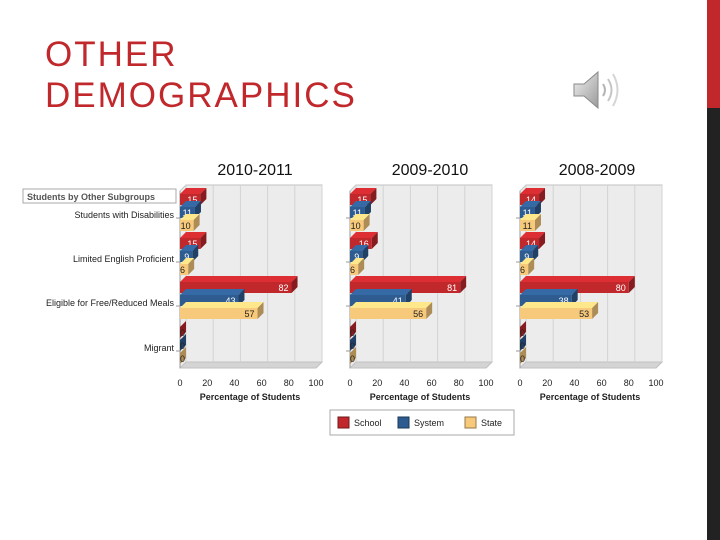 The image size is (720, 540). Describe the element at coordinates (230, 301) in the screenshot. I see `chart-0-bar-system-eligible-for-free-reduced-meals-label: 43` at that location.